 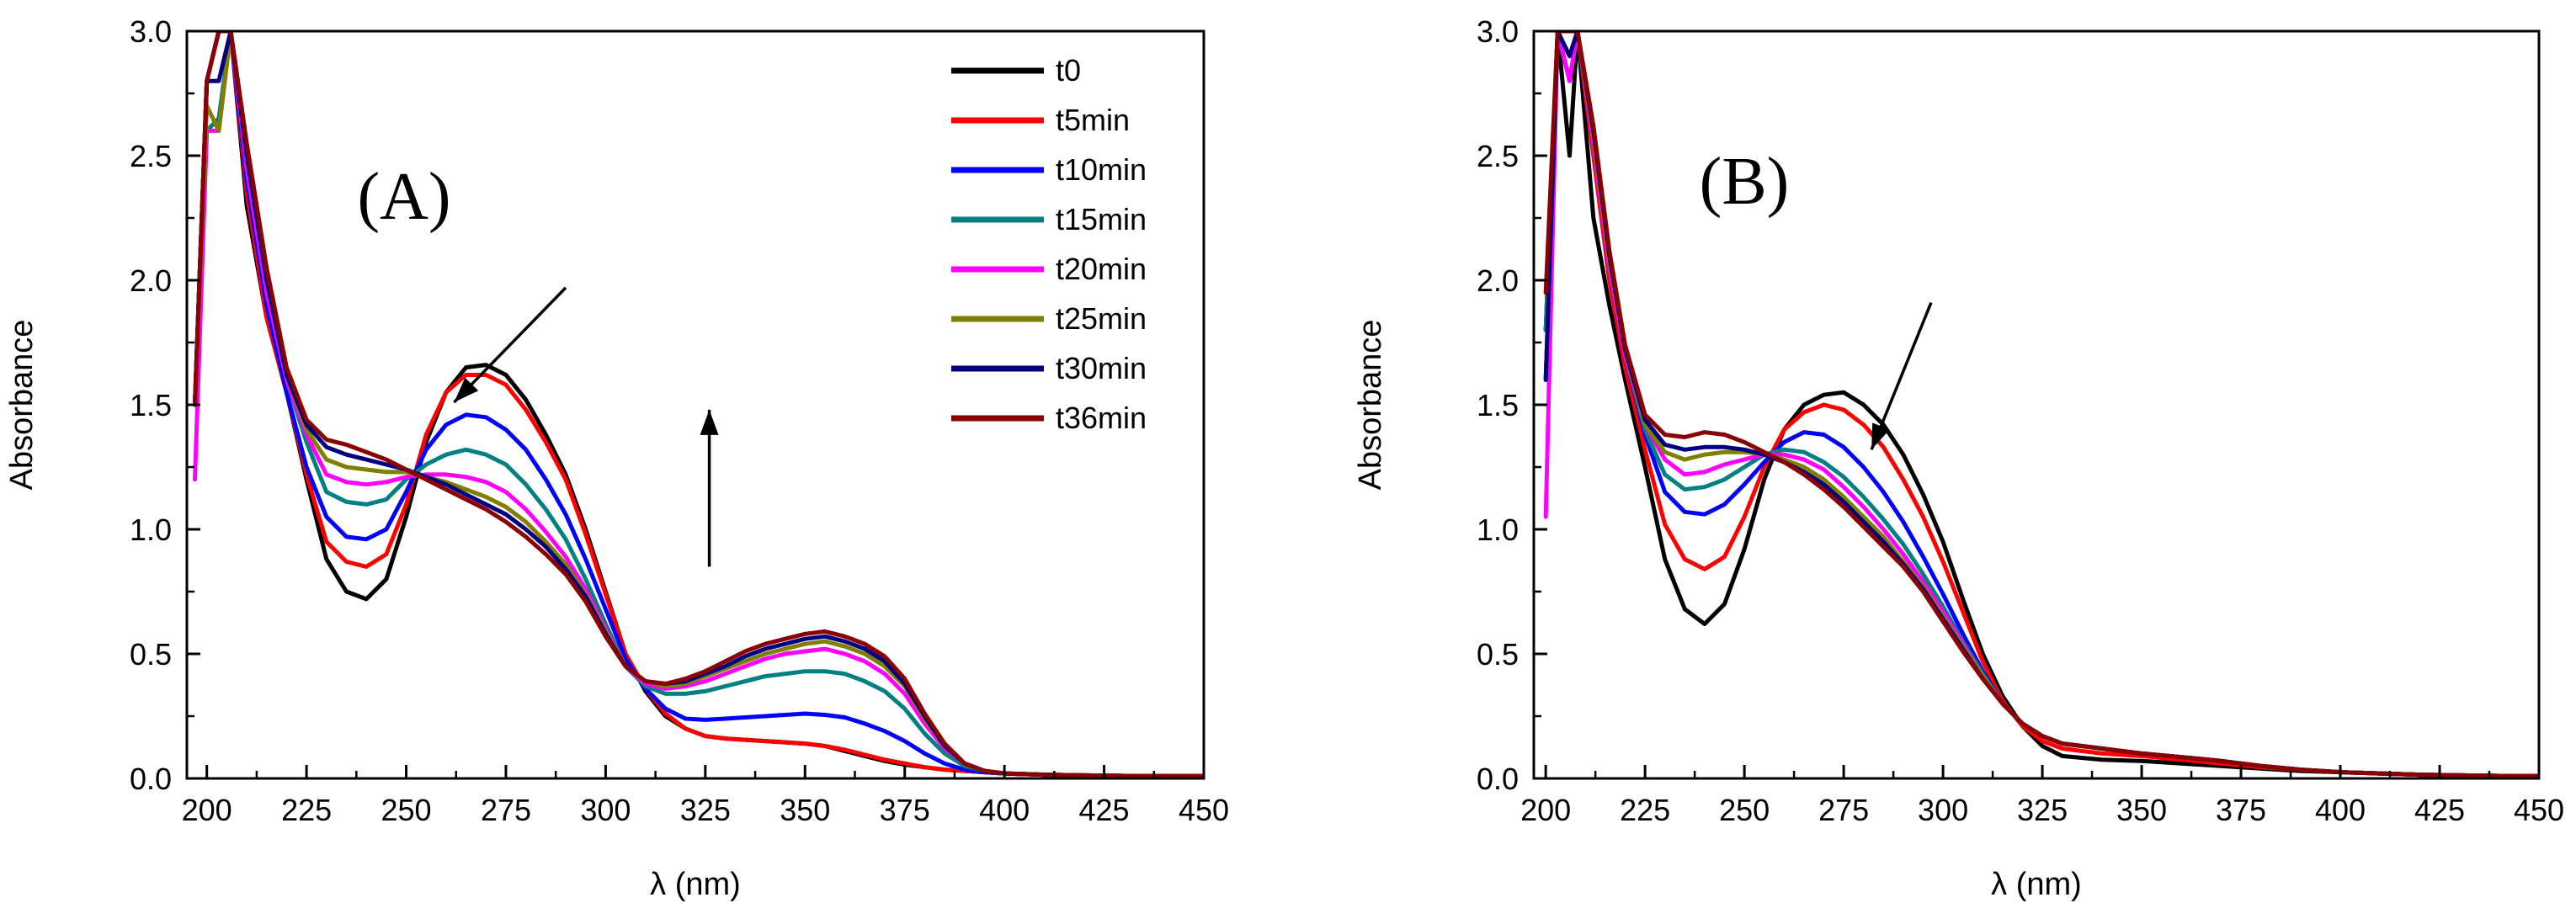 I want to click on legend-label: t10min, so click(x=1101, y=169).